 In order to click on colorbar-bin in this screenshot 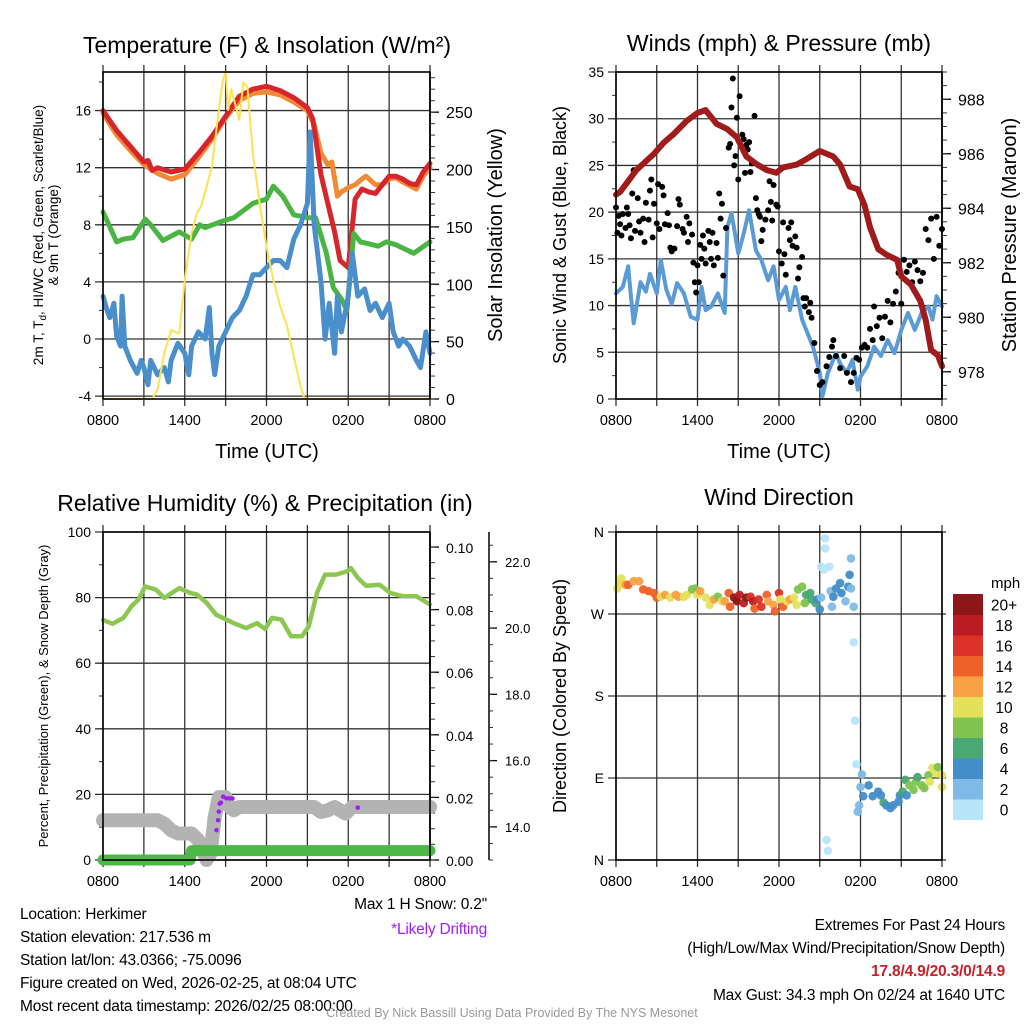, I will do `click(968, 686)`.